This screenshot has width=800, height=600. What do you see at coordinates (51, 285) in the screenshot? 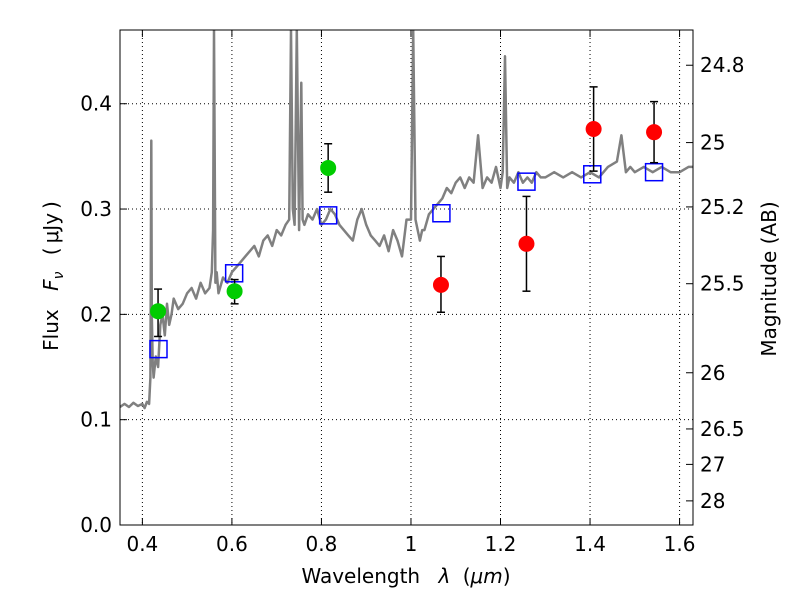
I see `y-axis-symbol: F` at bounding box center [51, 285].